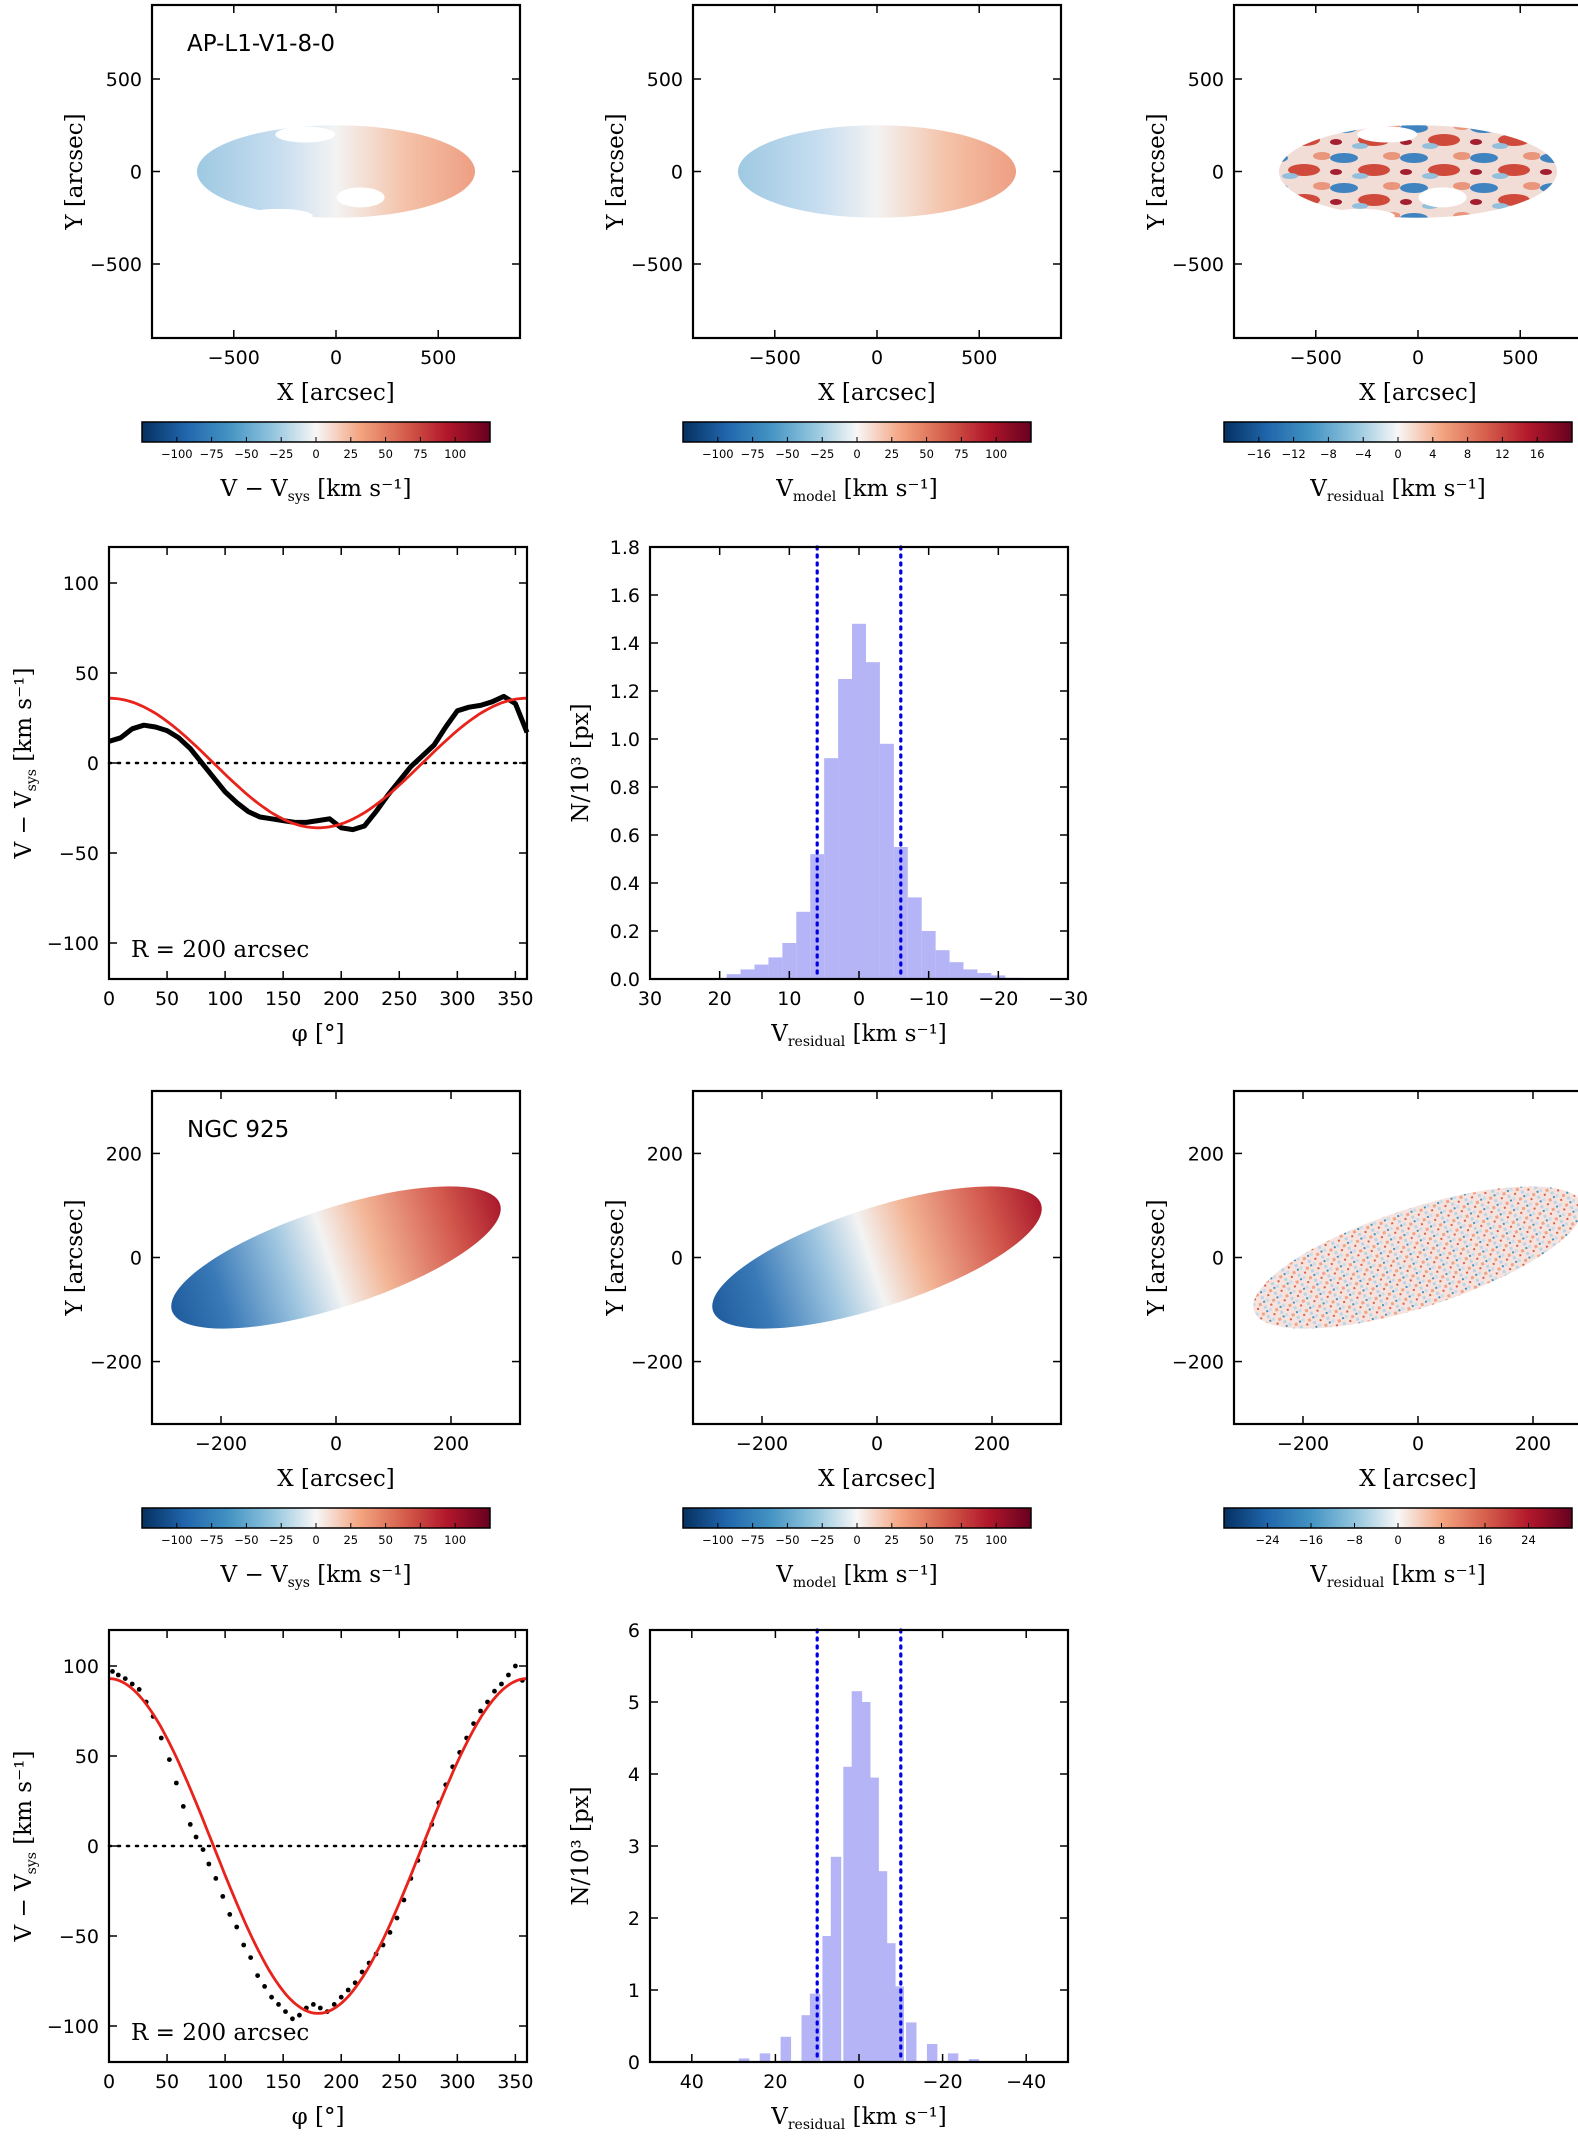  Describe the element at coordinates (857, 1549) in the screenshot. I see `model-colorbar: −100 −75 −50 −25 0 25 50 75 100 Vmodel [km s⁻¹]` at that location.